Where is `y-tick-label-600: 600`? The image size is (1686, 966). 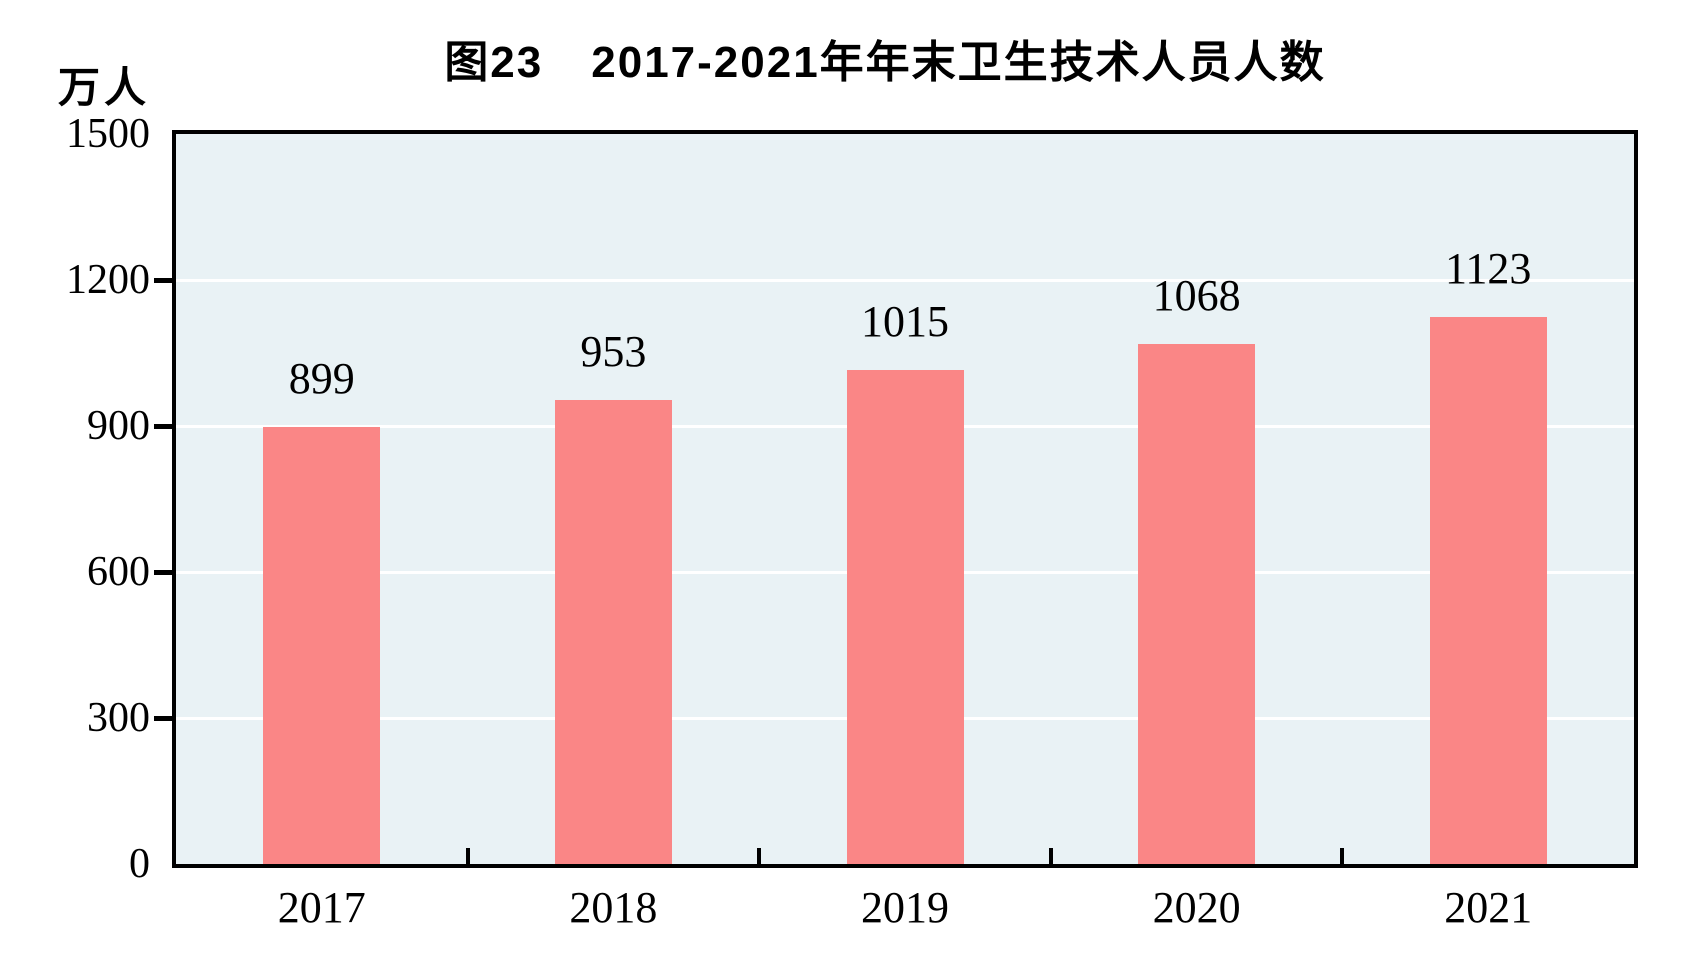 y-tick-label-600: 600 is located at coordinates (118, 572).